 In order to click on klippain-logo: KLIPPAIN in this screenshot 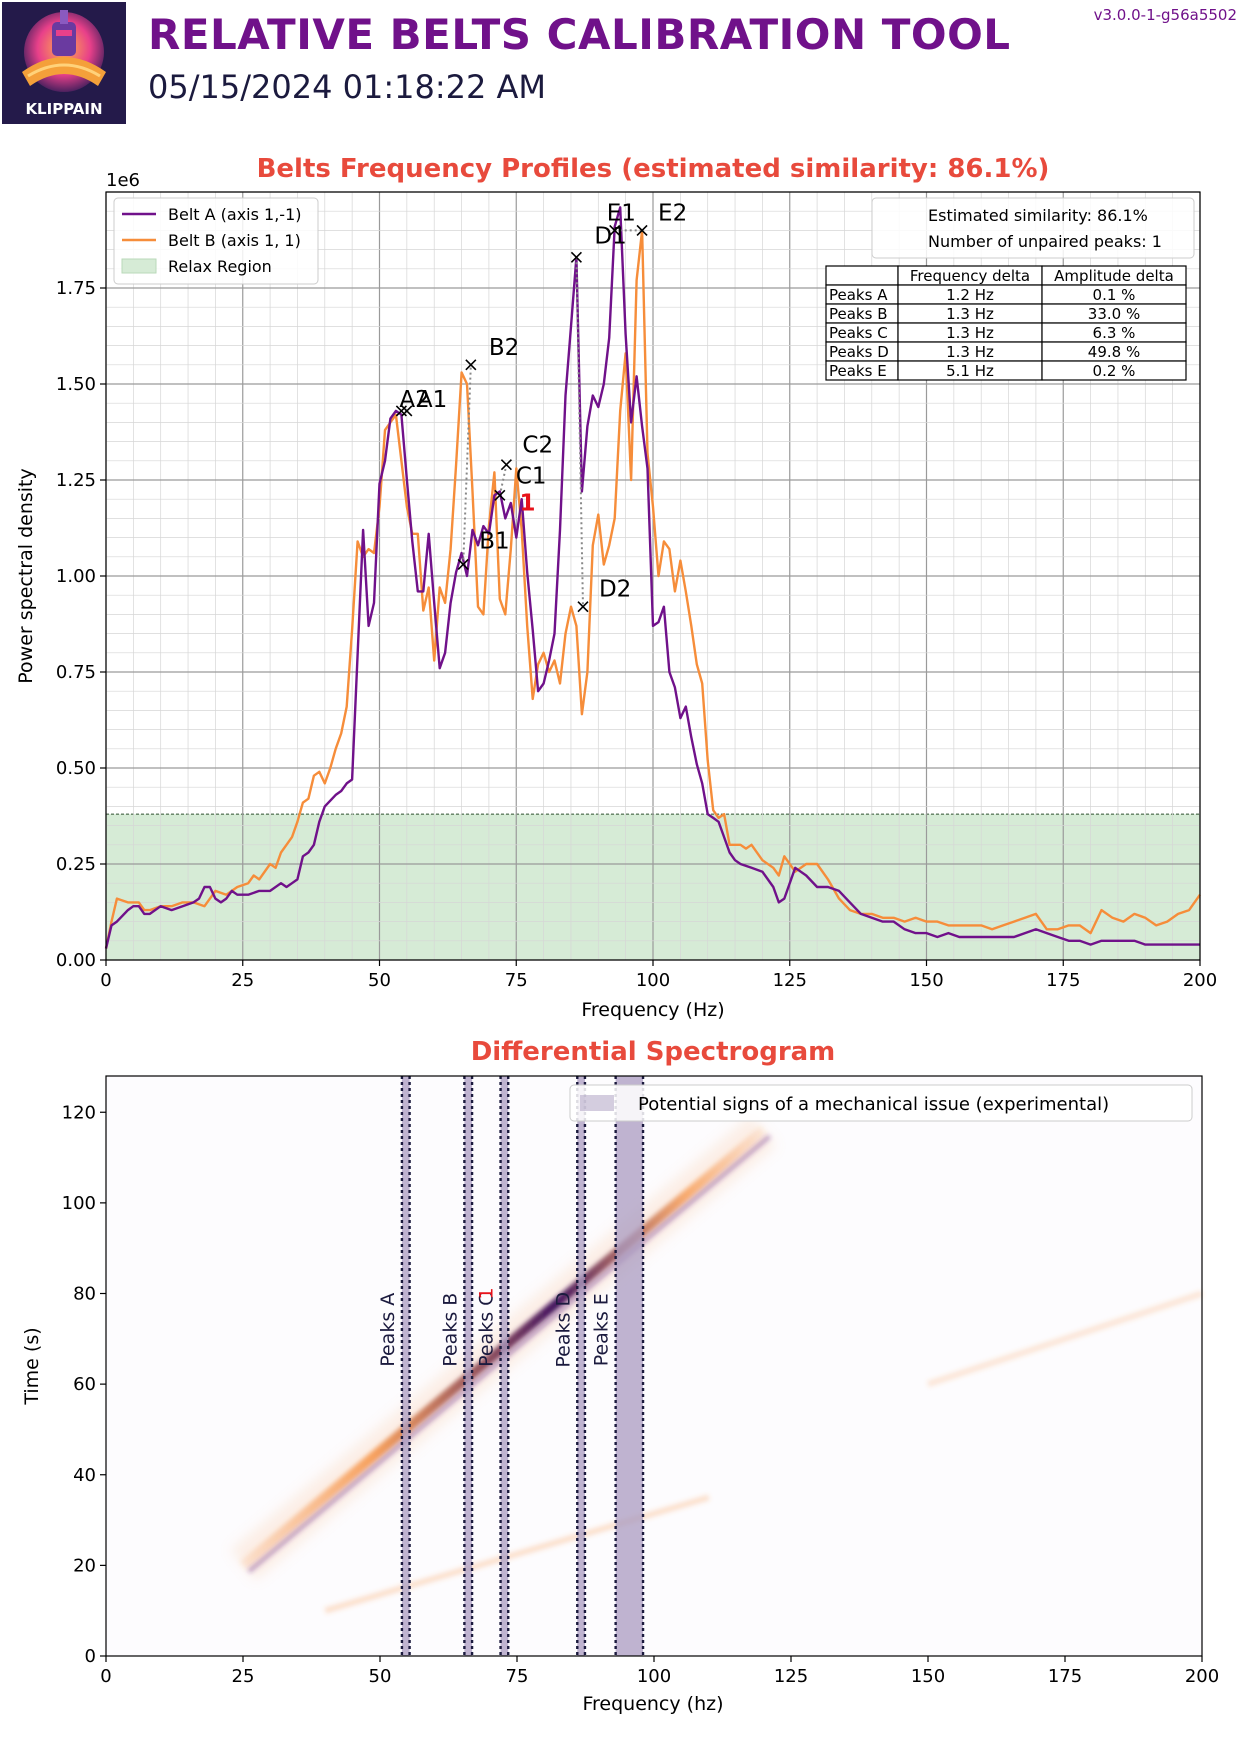, I will do `click(64, 63)`.